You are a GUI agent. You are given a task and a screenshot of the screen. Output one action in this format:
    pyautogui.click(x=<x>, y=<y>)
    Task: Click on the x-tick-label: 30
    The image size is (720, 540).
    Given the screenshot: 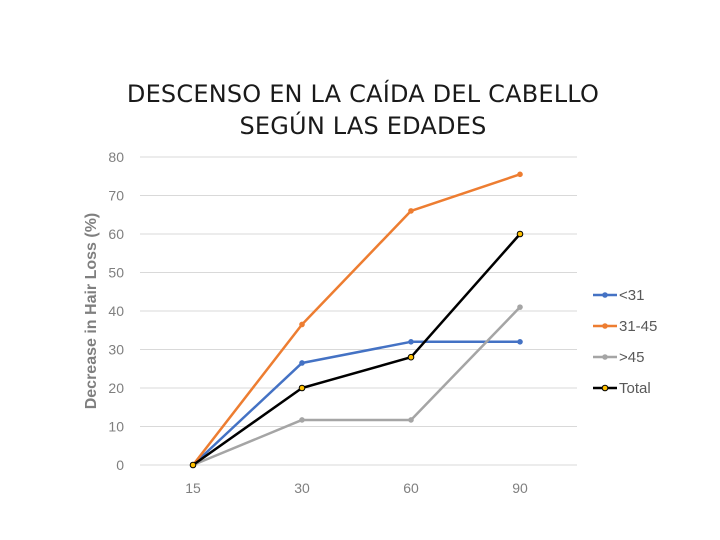 What is the action you would take?
    pyautogui.click(x=302, y=488)
    